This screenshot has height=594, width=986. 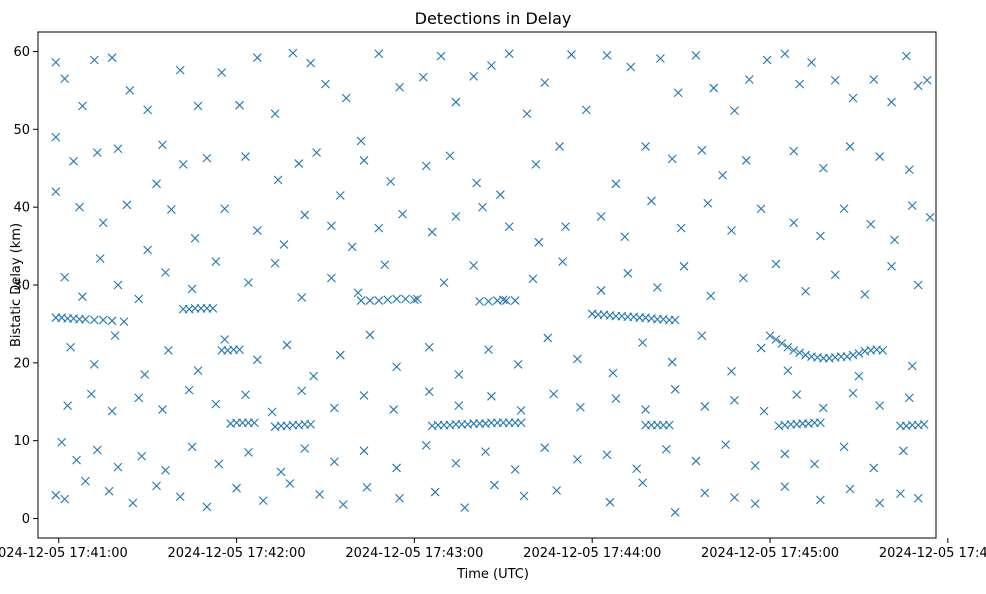 I want to click on y-axis: 0 10 20 30 40 50 60, so click(x=25, y=286).